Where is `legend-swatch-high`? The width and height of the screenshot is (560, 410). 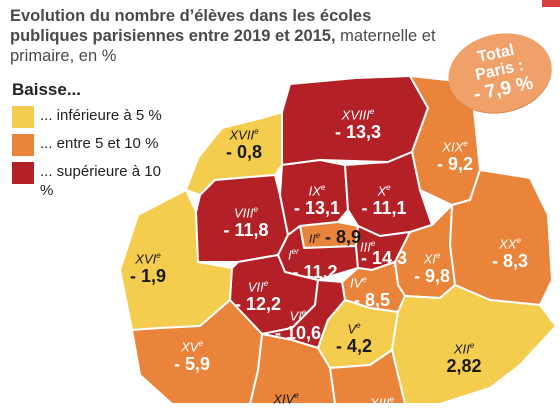
legend-swatch-high is located at coordinates (23, 173).